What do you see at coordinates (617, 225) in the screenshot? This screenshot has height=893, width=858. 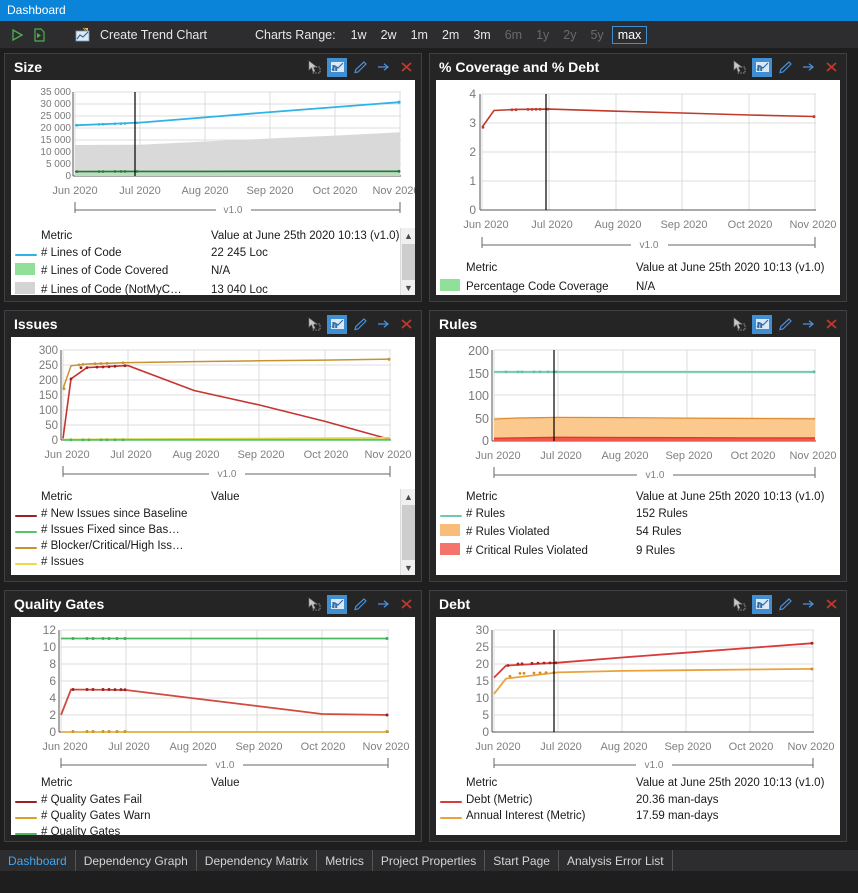 I see `svg-text: Aug 2020` at bounding box center [617, 225].